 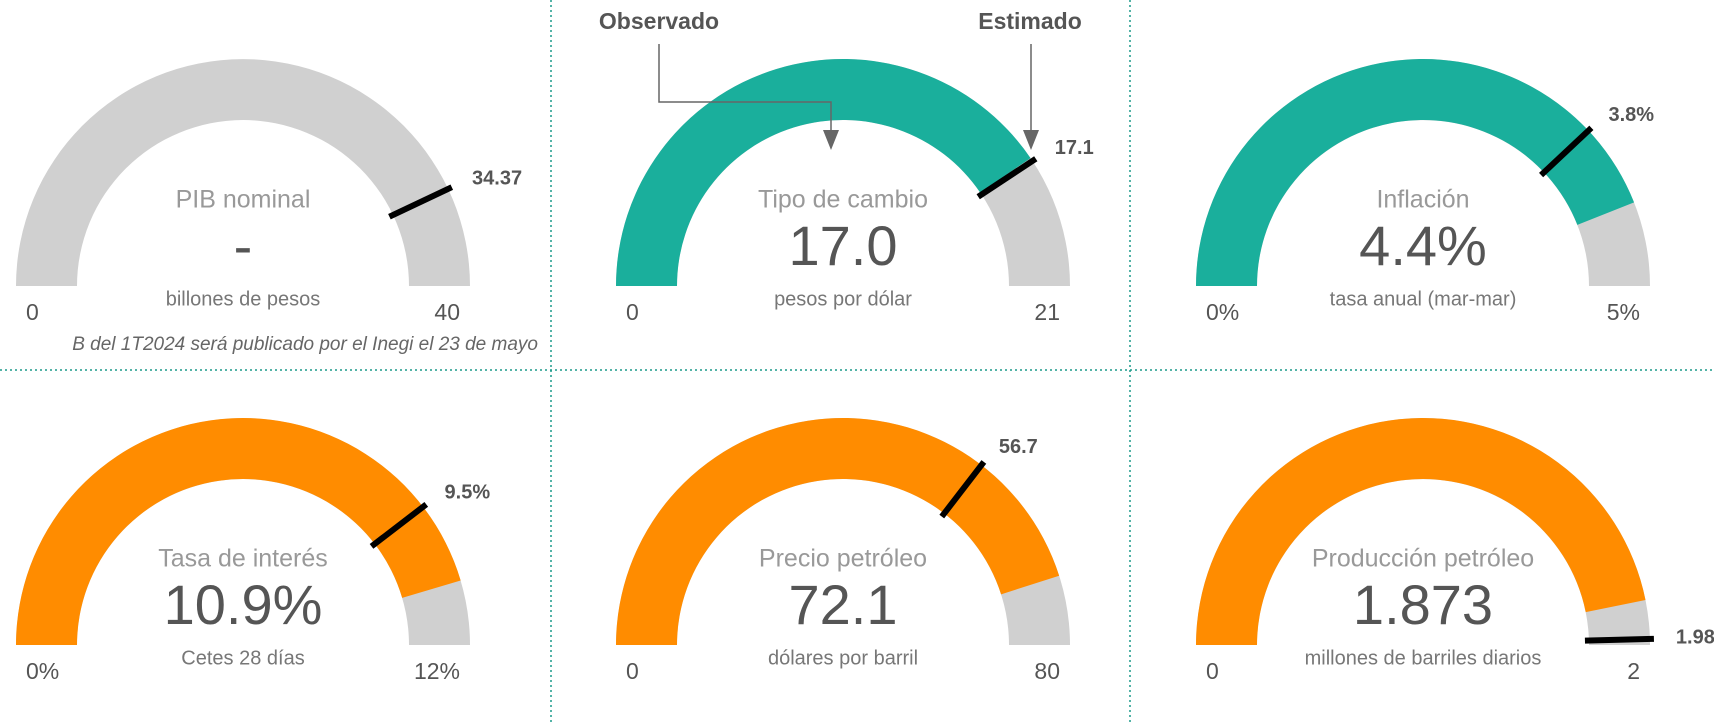 What do you see at coordinates (1423, 559) in the screenshot?
I see `gauge-title: Producción petróleo` at bounding box center [1423, 559].